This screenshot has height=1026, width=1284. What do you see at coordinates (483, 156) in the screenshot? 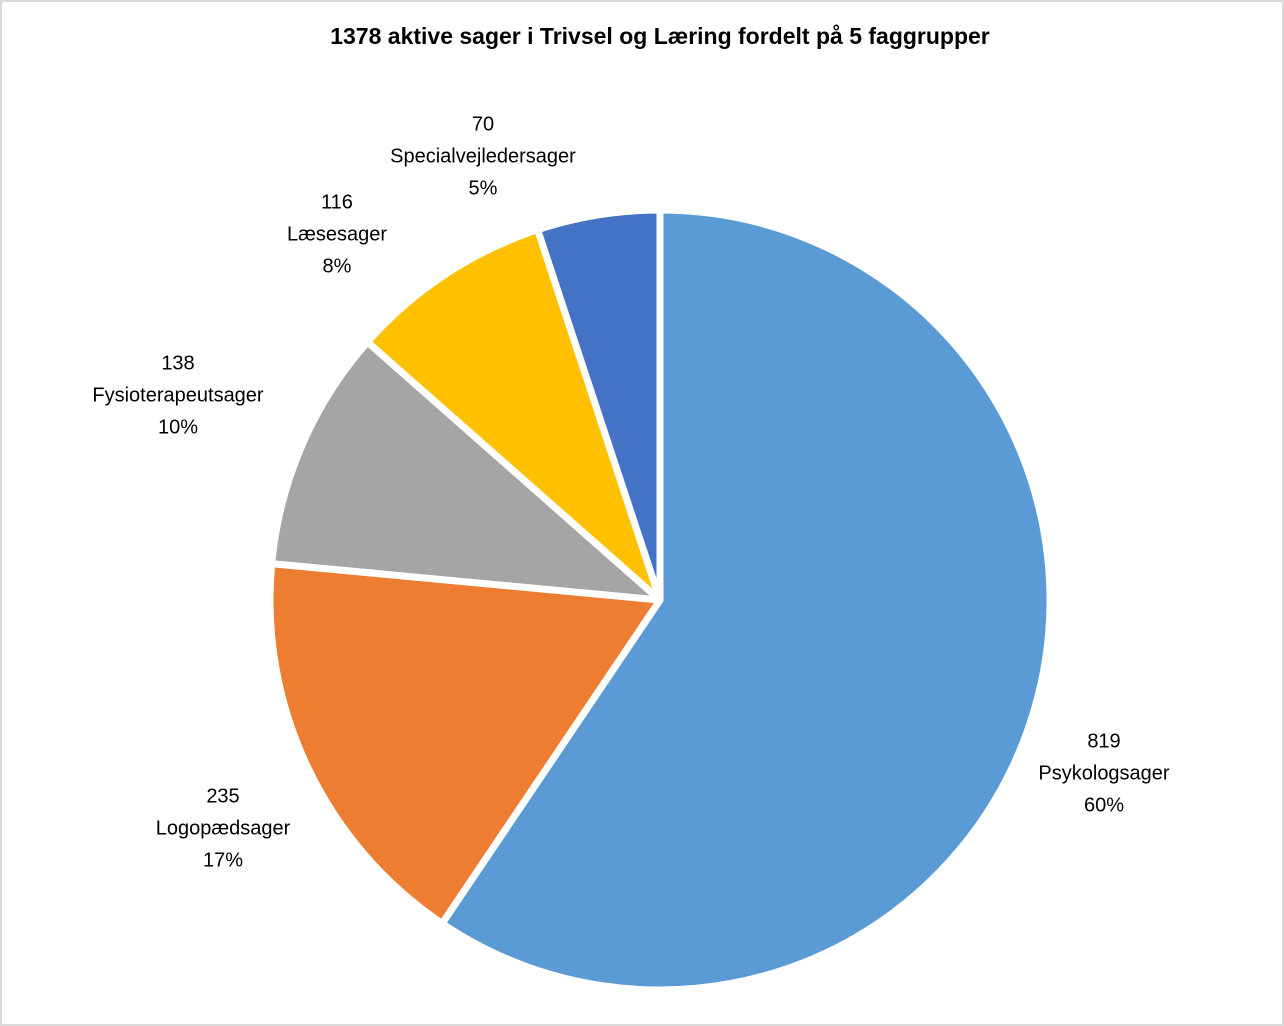
I see `category-label: Specialvejledersager` at bounding box center [483, 156].